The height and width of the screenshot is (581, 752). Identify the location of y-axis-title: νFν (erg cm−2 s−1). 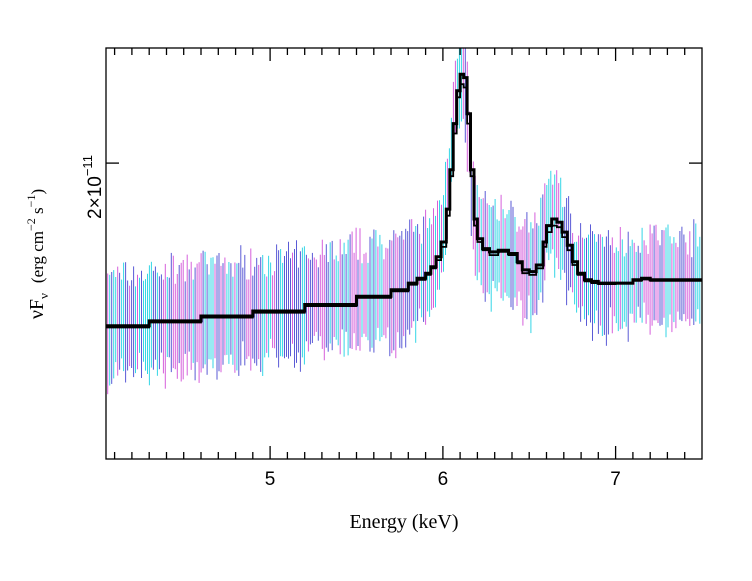
(37, 254).